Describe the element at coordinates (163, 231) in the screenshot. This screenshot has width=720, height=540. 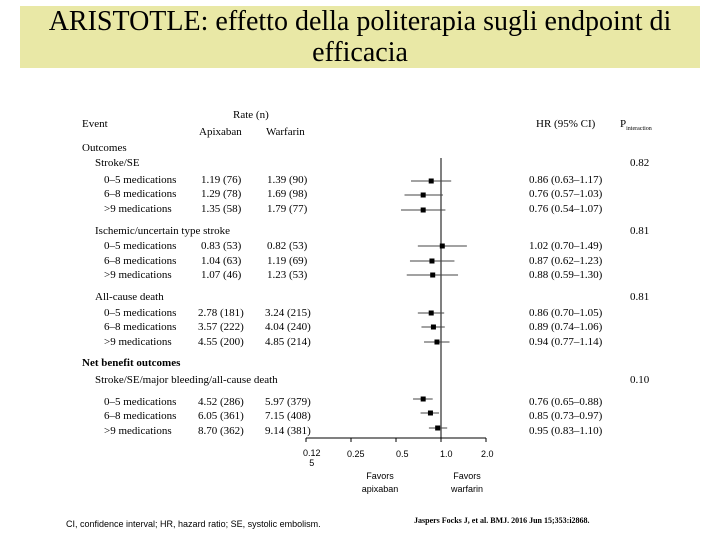
I see `group-name: Ischemic/uncertain type stroke` at that location.